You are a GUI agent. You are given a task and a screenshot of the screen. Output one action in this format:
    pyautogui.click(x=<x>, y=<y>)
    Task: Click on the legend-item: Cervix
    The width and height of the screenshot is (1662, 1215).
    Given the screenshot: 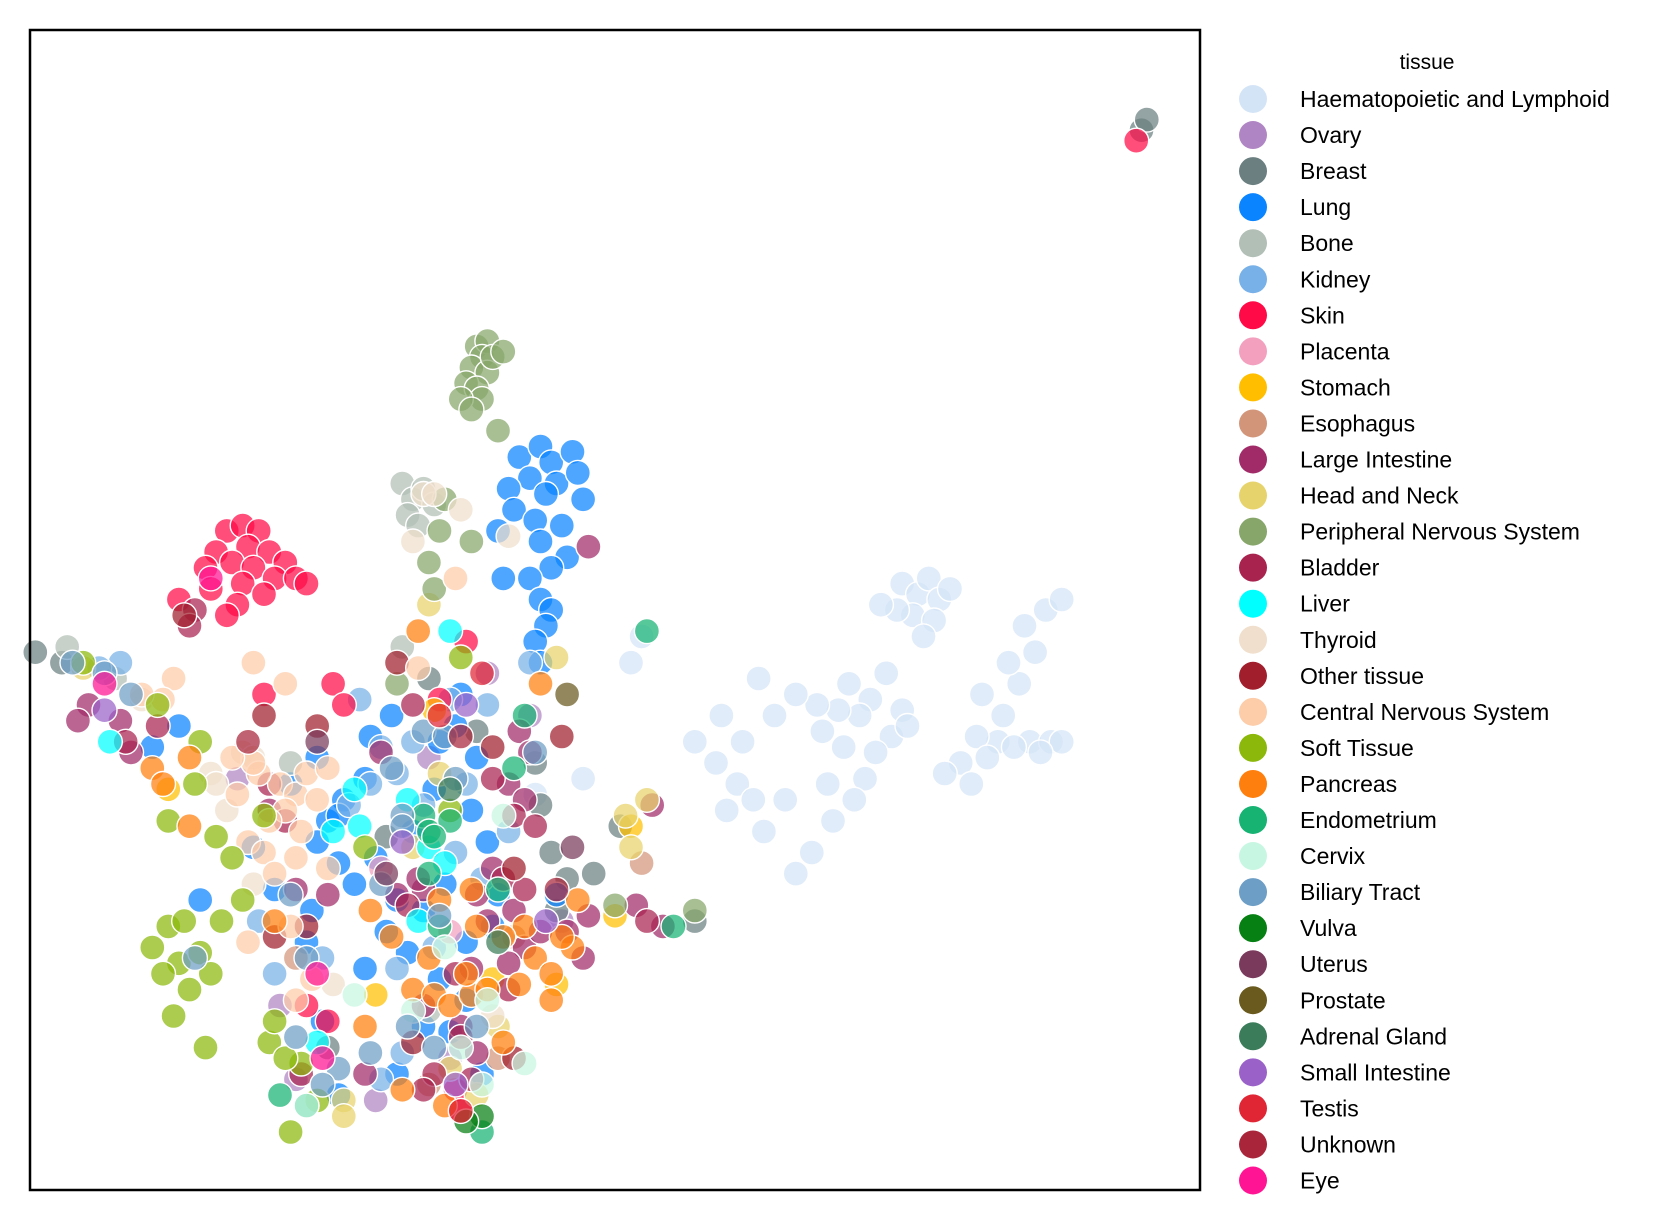 What is the action you would take?
    pyautogui.click(x=1302, y=856)
    